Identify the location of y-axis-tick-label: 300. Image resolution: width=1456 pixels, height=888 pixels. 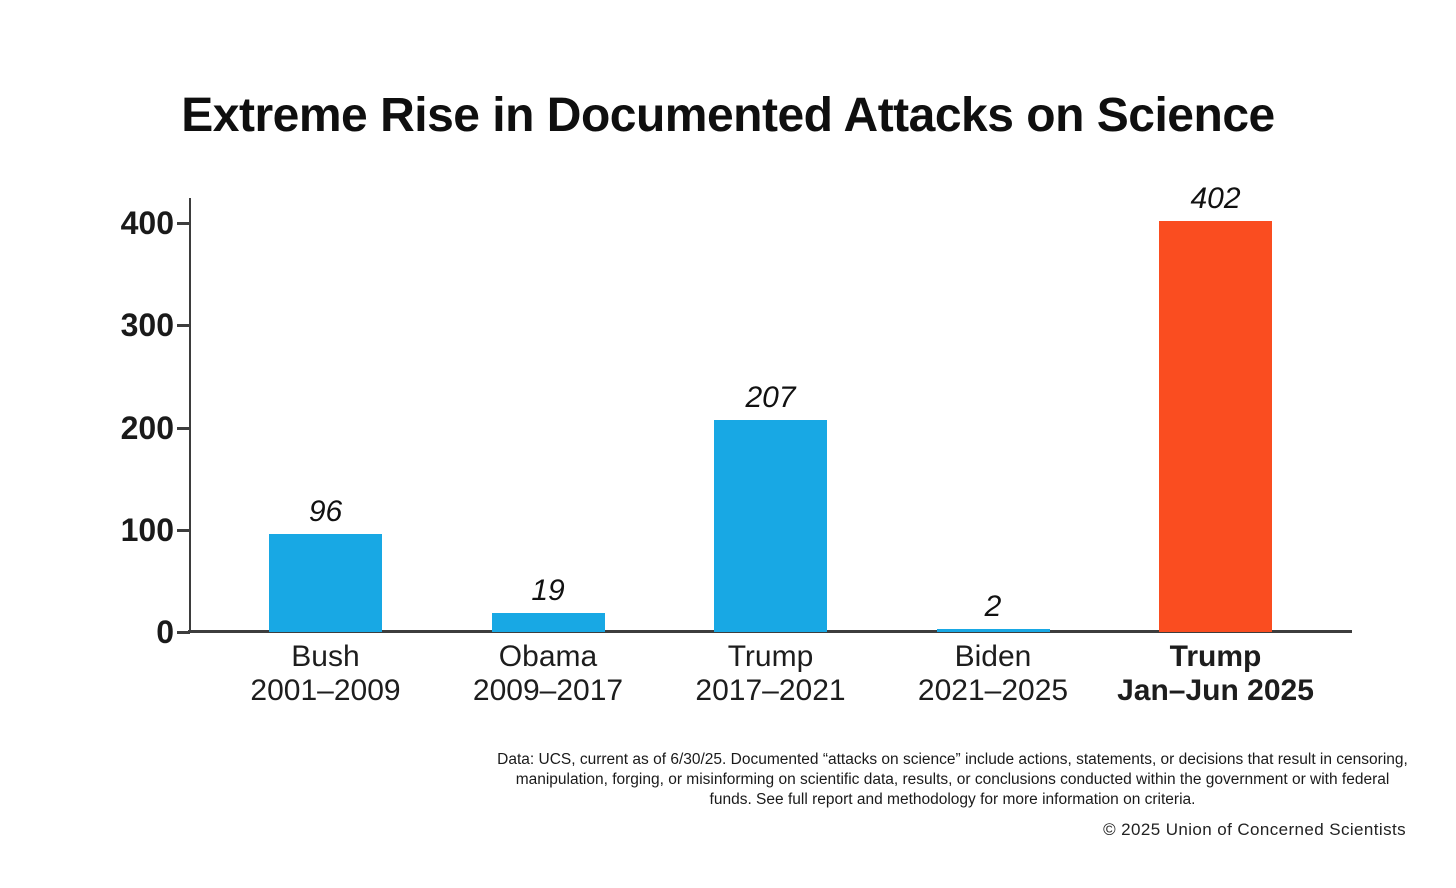
(147, 325).